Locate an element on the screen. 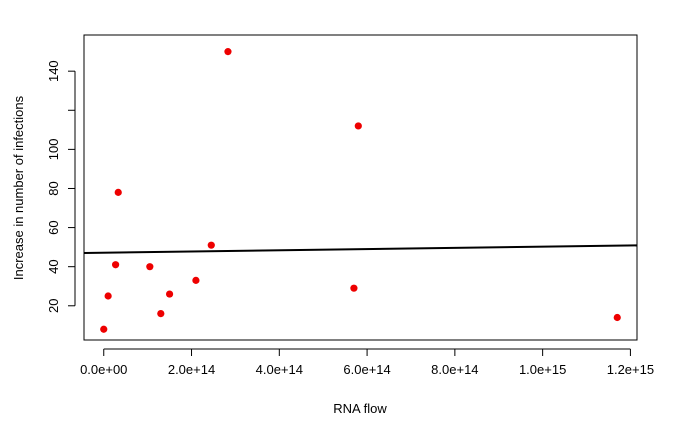 Image resolution: width=679 pixels, height=425 pixels. y-axis: 20 40 60 80 100 140 is located at coordinates (61, 186).